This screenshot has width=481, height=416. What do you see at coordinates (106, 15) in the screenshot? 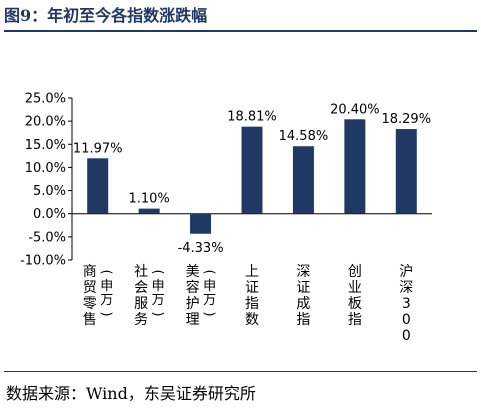
I see `figure-title: 图9：年初至今各指数涨跌幅` at bounding box center [106, 15].